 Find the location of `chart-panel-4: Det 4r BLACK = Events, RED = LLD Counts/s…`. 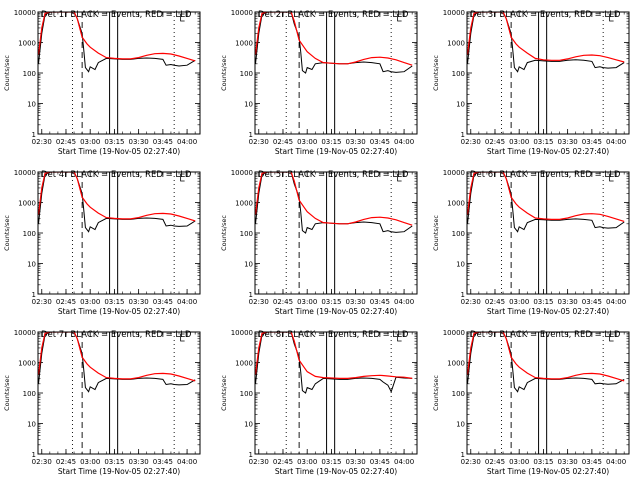

chart-panel-4: Det 4r BLACK = Events, RED = LLD Counts/s… is located at coordinates (102, 242).